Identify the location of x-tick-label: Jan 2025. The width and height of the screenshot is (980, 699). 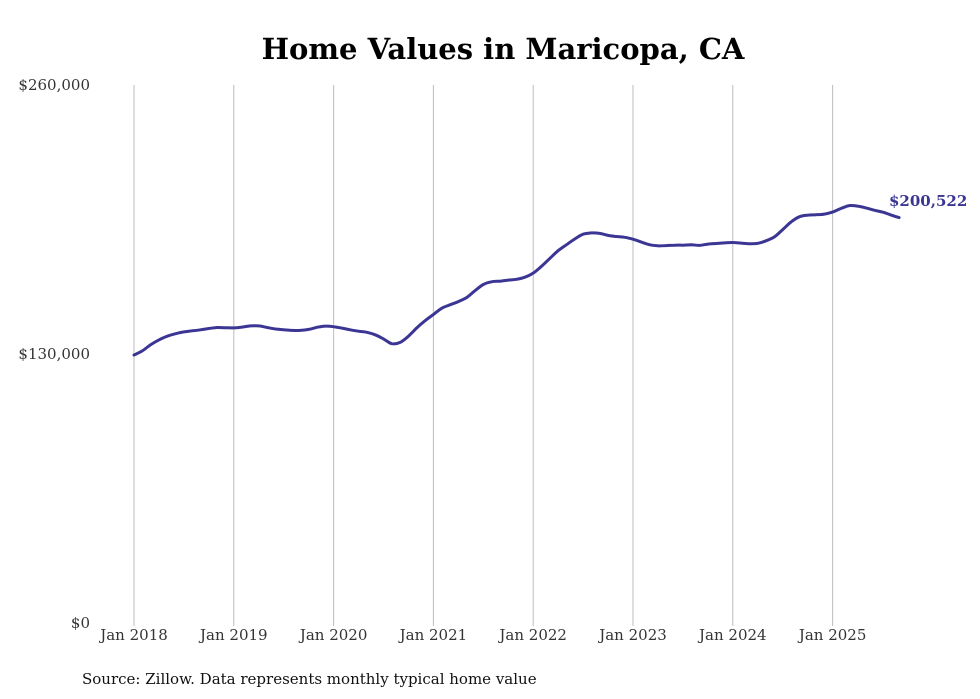
(832, 635).